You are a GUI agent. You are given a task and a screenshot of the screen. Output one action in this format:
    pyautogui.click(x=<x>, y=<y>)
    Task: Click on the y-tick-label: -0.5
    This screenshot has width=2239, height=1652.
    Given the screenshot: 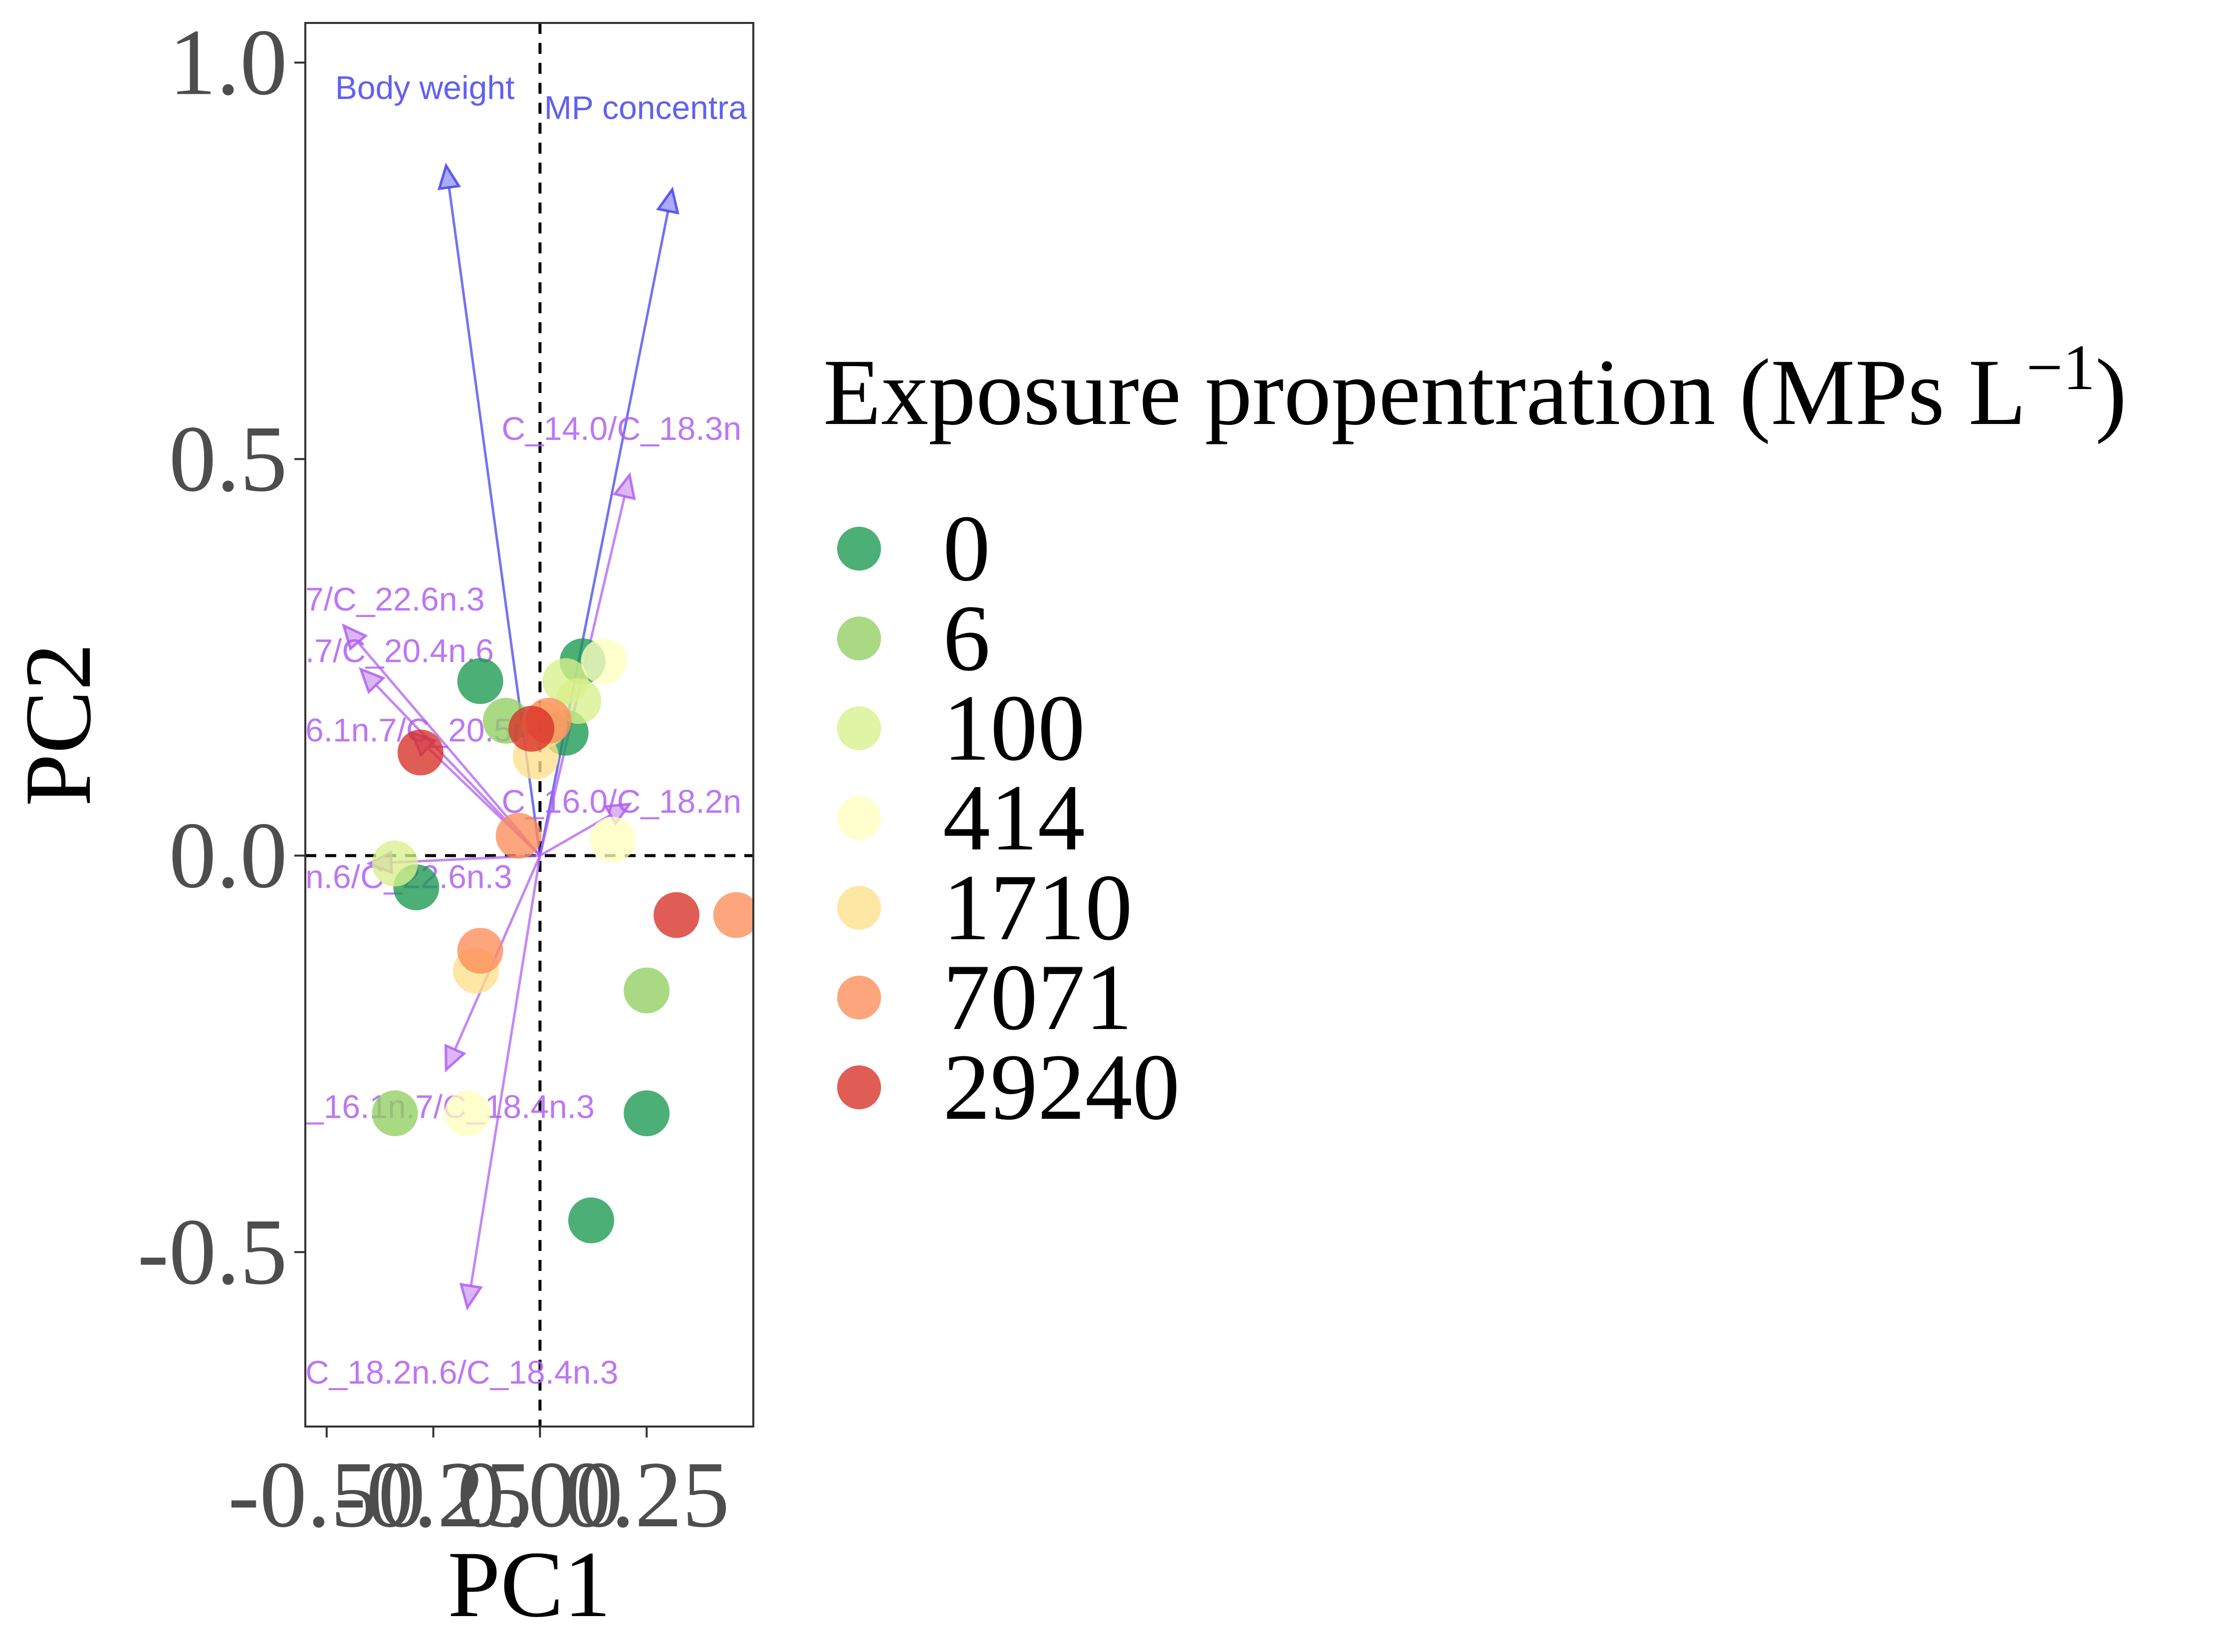 What is the action you would take?
    pyautogui.click(x=212, y=1252)
    